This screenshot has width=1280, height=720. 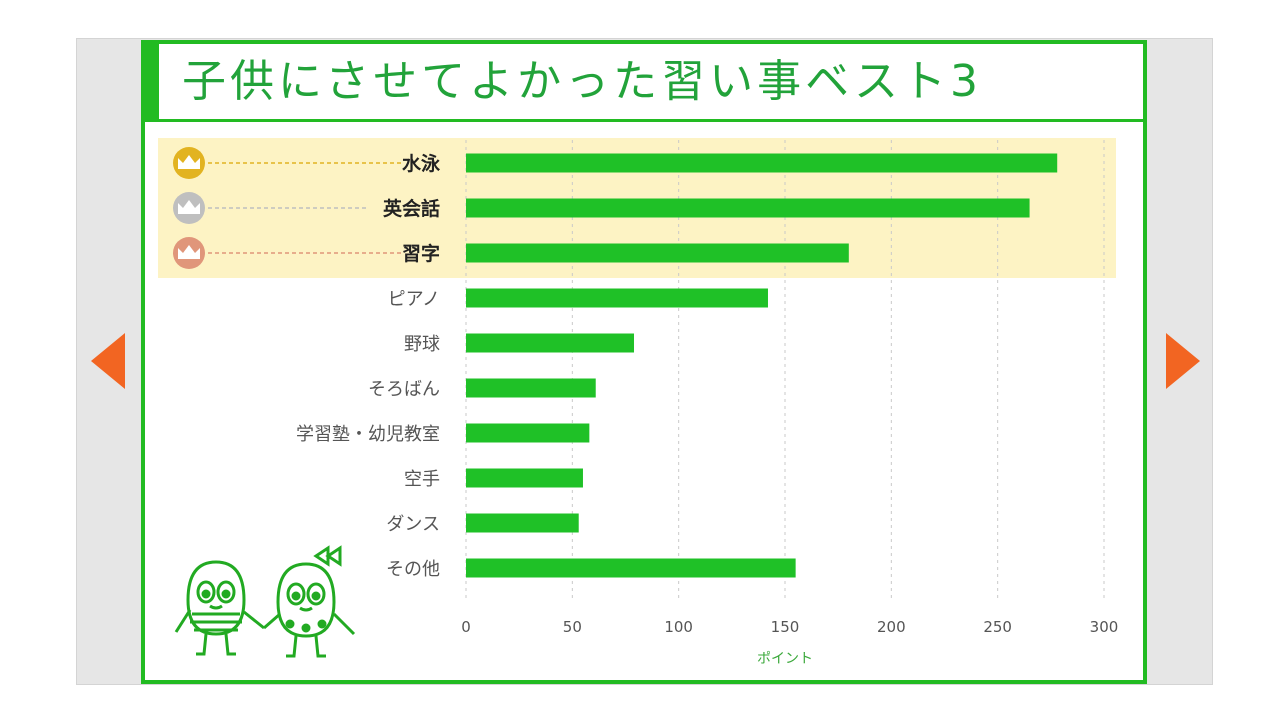 What do you see at coordinates (997, 627) in the screenshot?
I see `x-tick-label: 250` at bounding box center [997, 627].